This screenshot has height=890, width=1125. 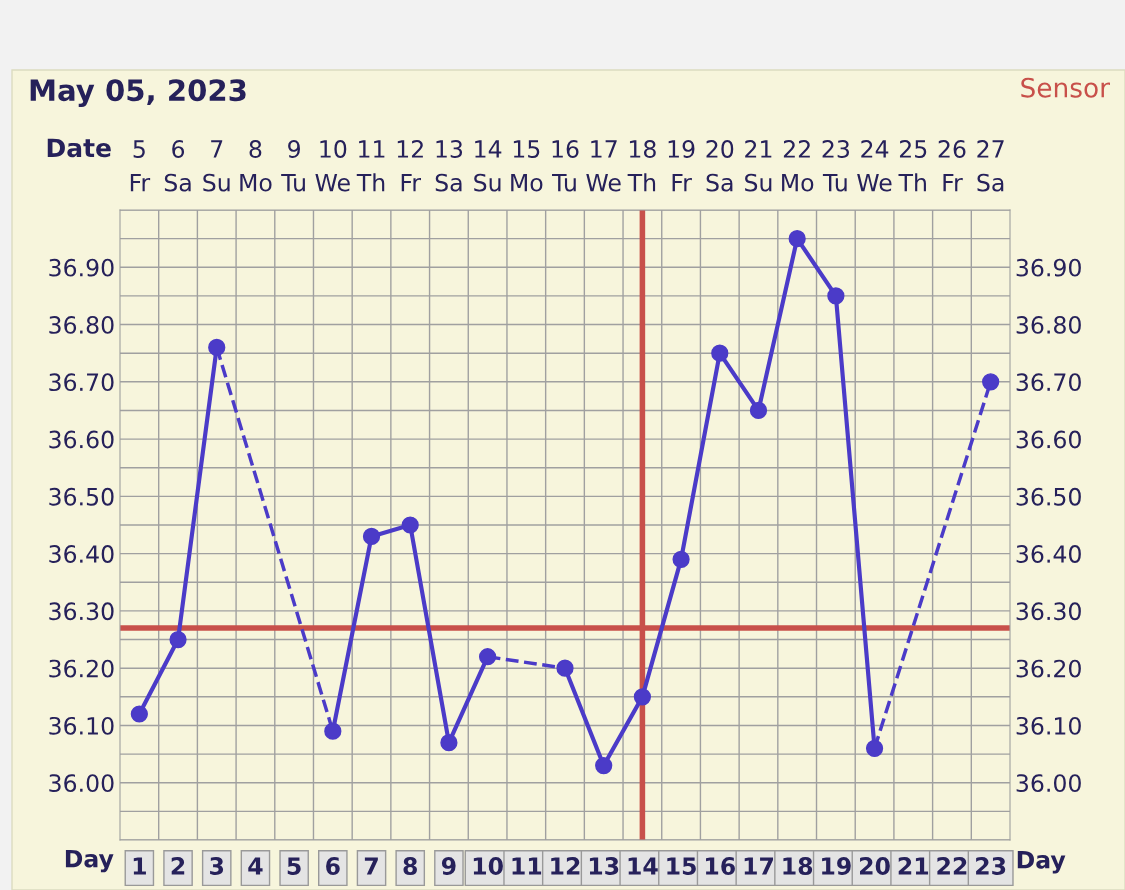 What do you see at coordinates (81, 439) in the screenshot?
I see `y-tick-label: 36.60` at bounding box center [81, 439].